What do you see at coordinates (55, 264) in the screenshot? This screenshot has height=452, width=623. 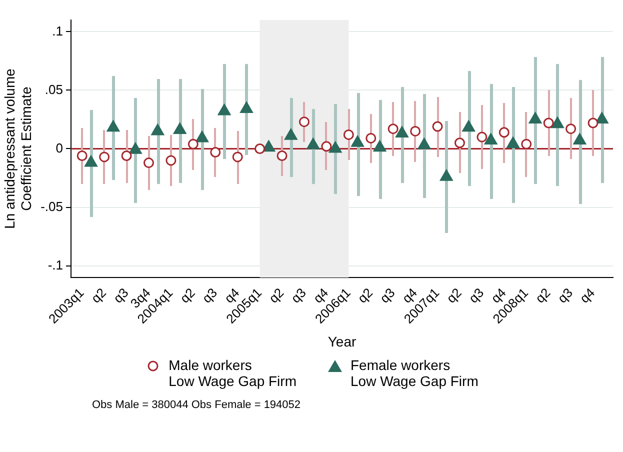 I see `y-tick-label: -.1` at bounding box center [55, 264].